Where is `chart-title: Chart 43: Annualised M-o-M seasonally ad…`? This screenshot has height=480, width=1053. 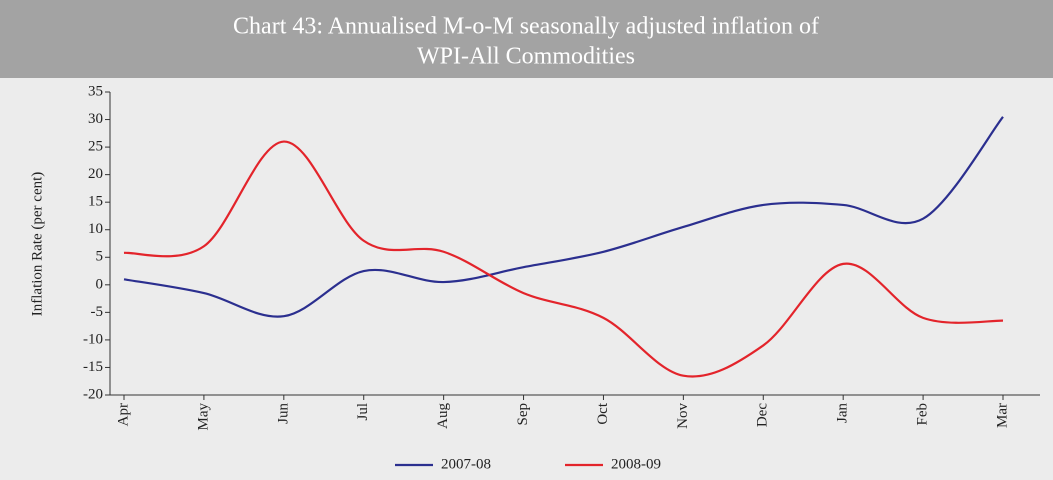 chart-title: Chart 43: Annualised M-o-M seasonally ad… is located at coordinates (526, 27).